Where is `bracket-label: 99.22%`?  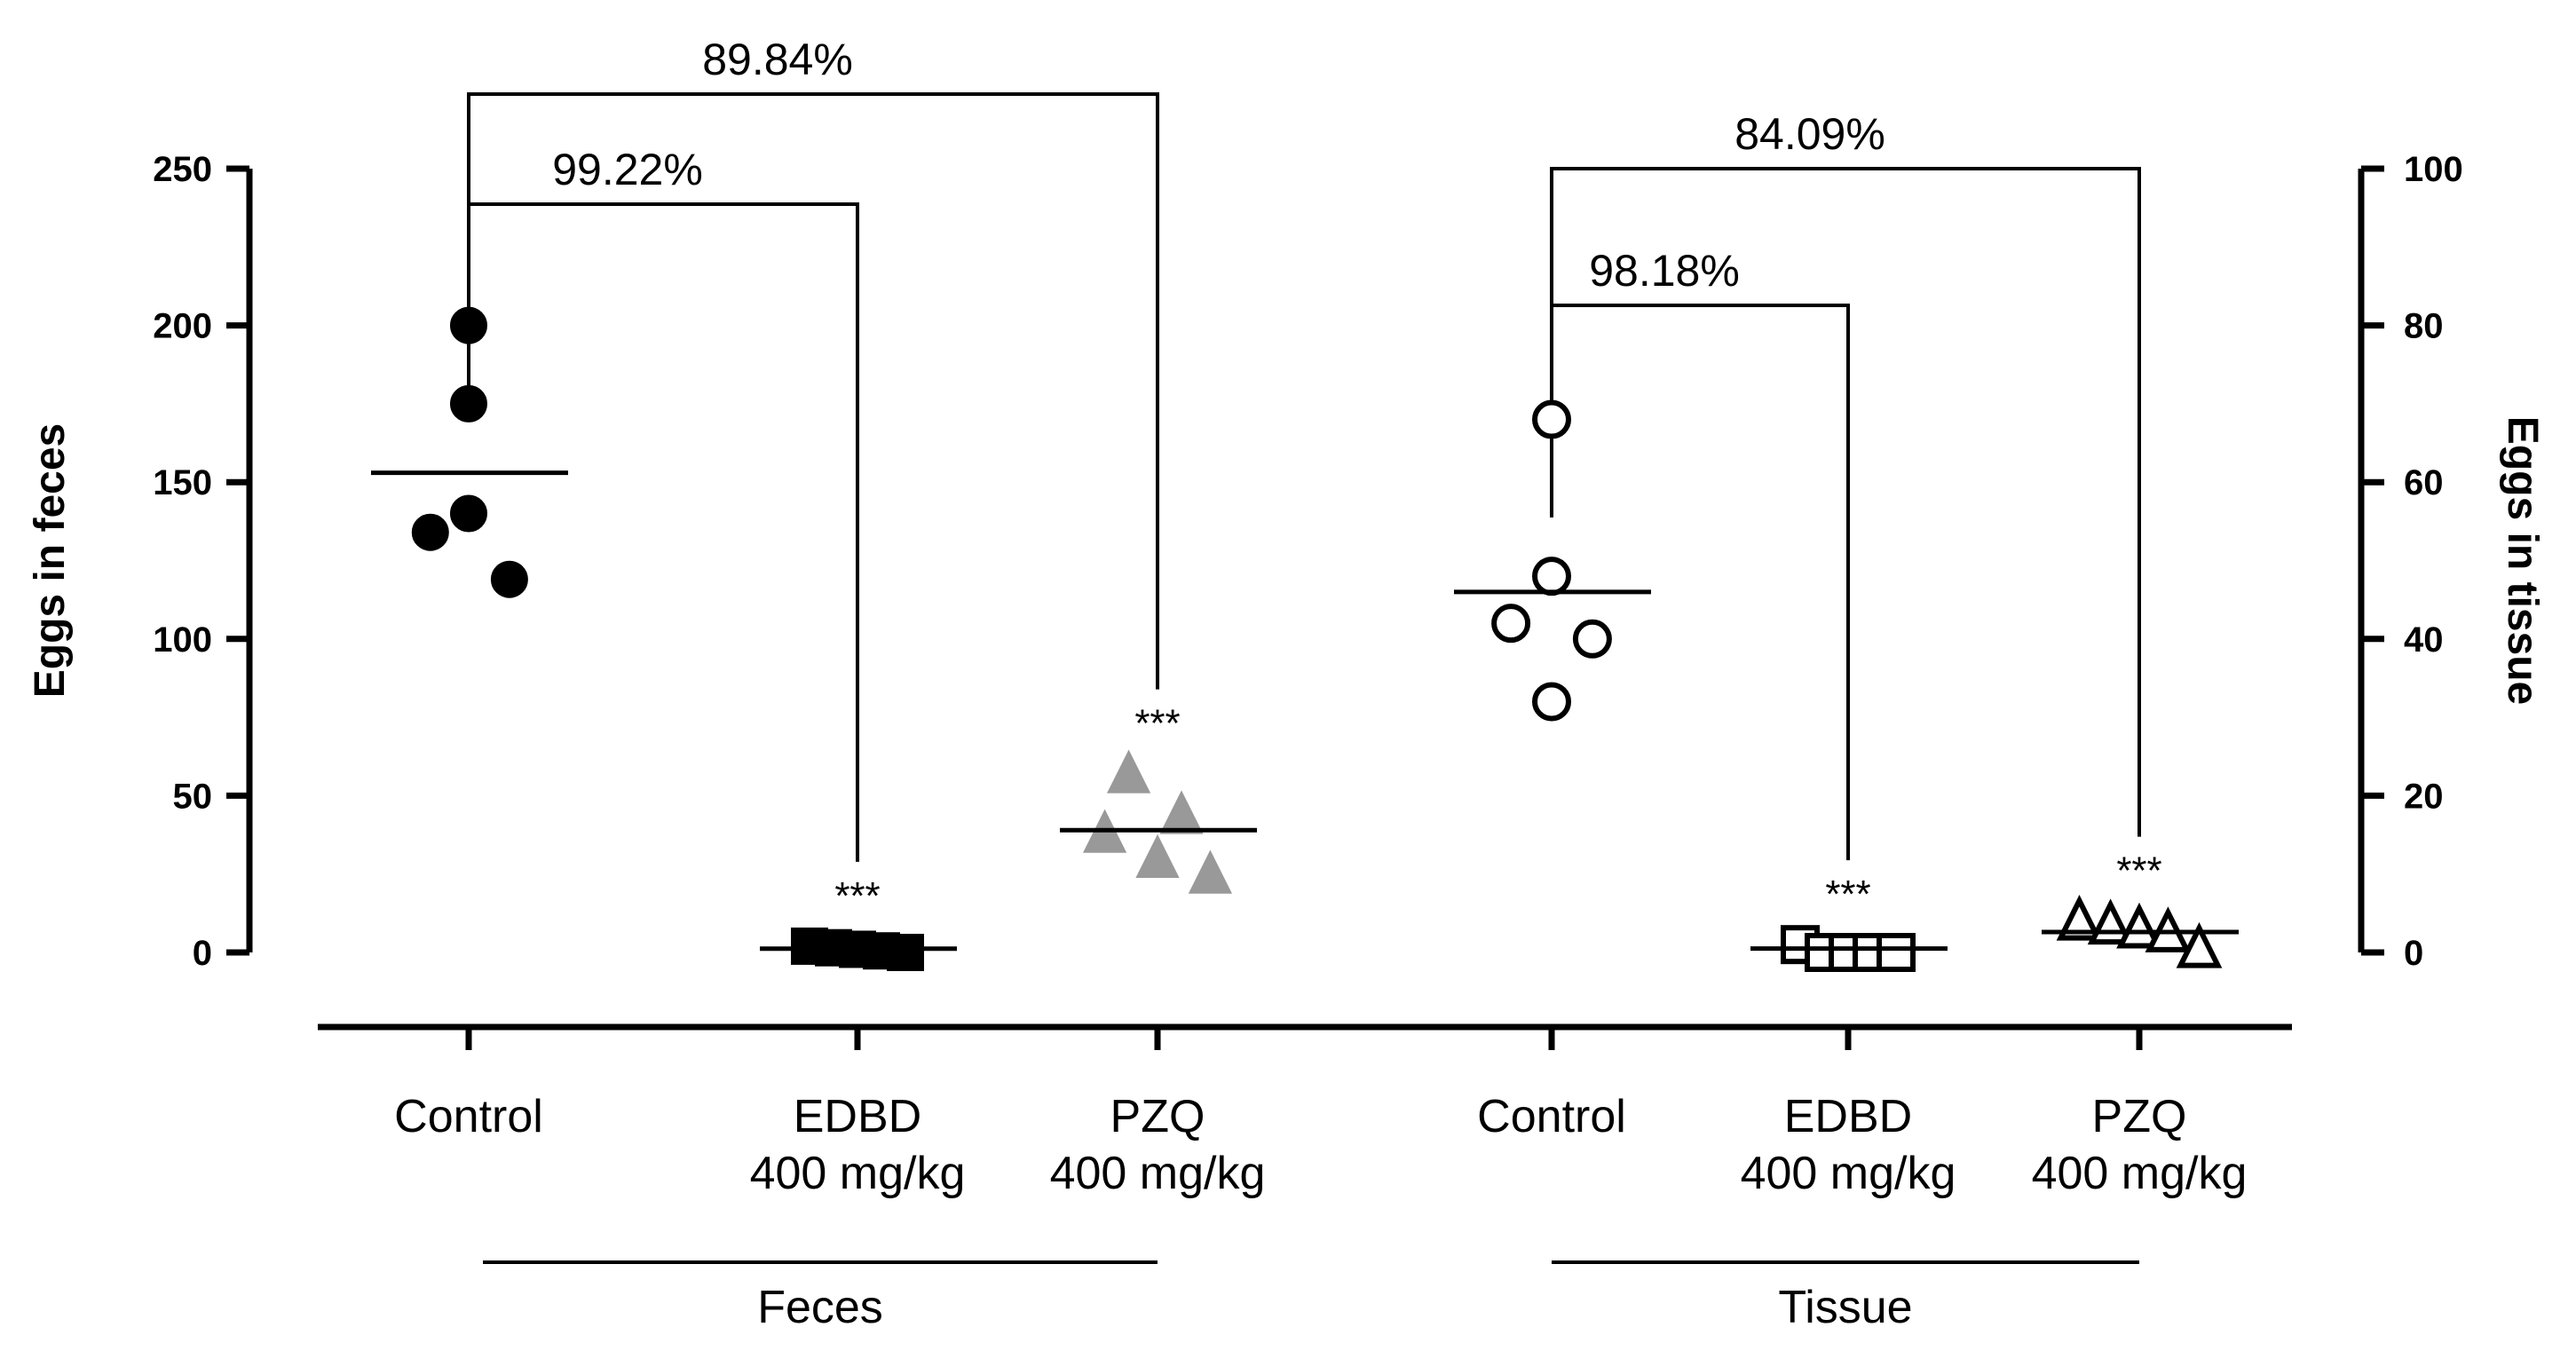 bracket-label: 99.22% is located at coordinates (627, 169).